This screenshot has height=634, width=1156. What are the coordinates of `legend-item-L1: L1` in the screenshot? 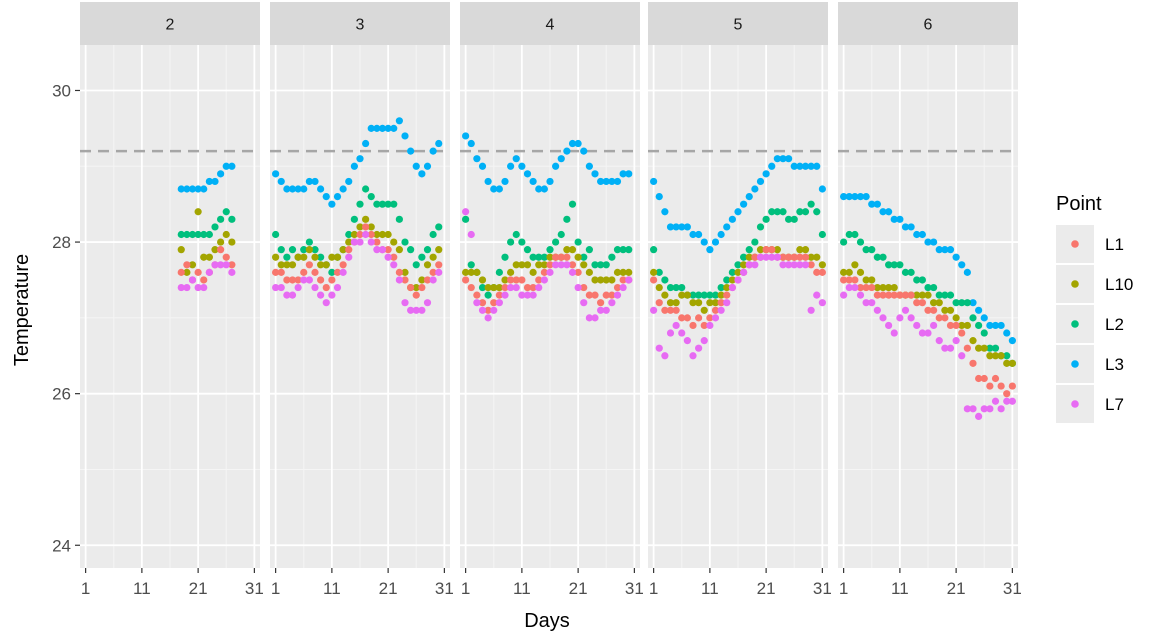 It's located at (1090, 244).